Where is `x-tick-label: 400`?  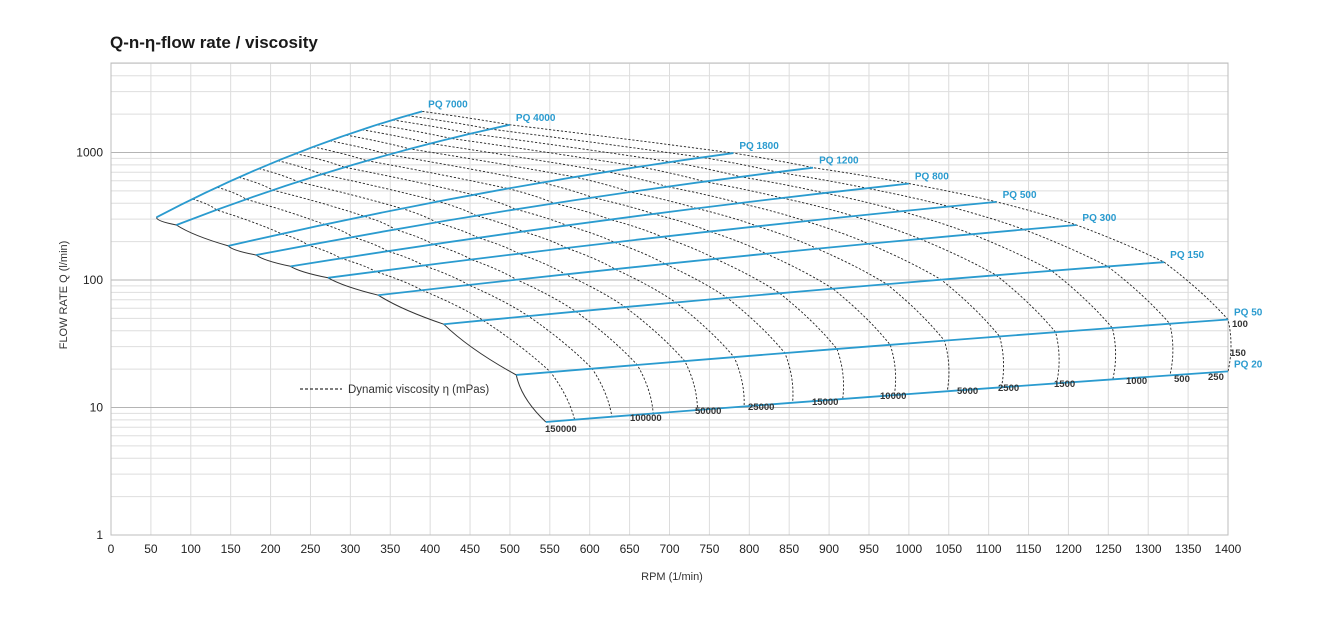 x-tick-label: 400 is located at coordinates (430, 549).